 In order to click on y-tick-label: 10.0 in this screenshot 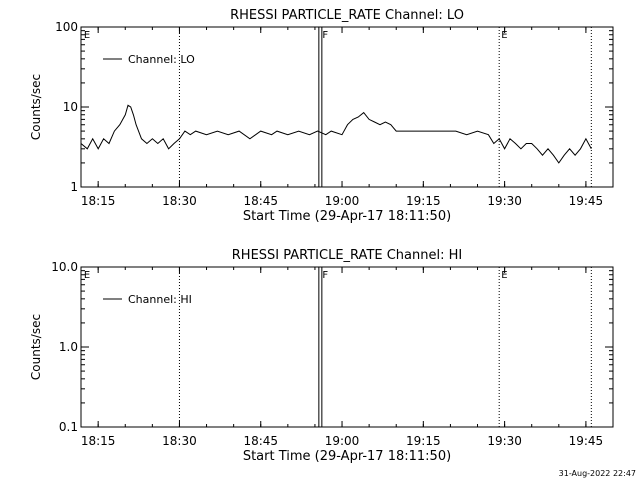, I will do `click(64, 267)`.